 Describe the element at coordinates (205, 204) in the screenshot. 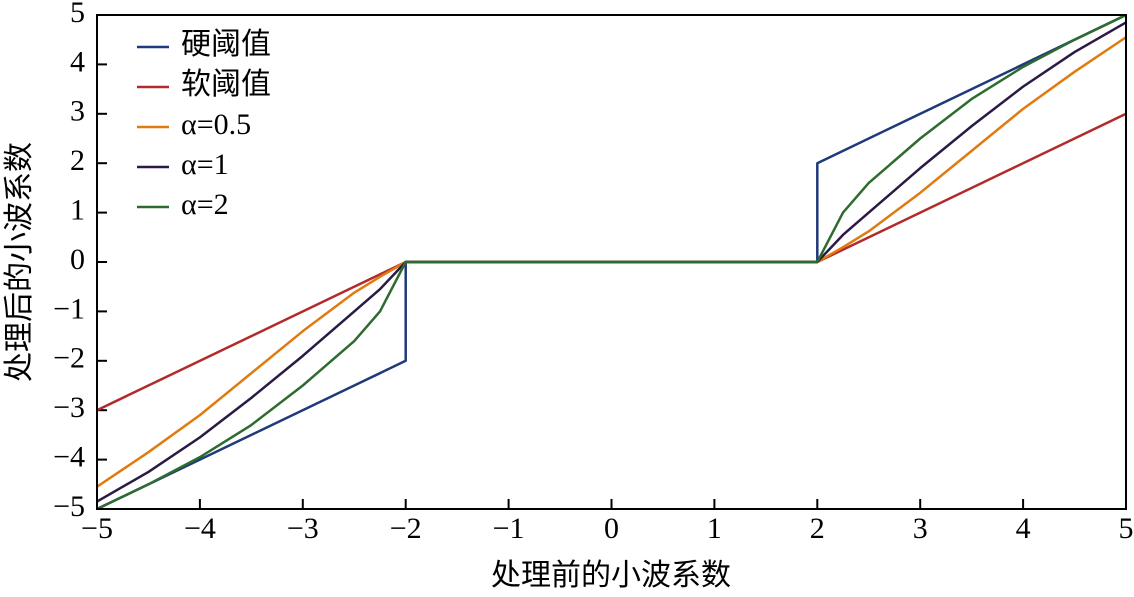

I see `legend-label: α=2` at that location.